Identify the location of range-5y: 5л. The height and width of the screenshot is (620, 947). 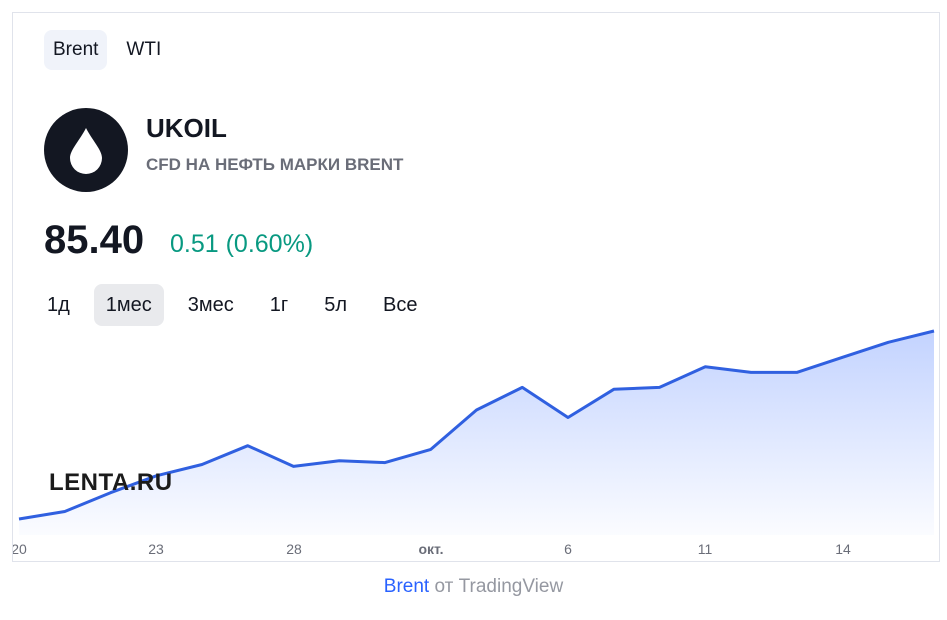
(336, 305).